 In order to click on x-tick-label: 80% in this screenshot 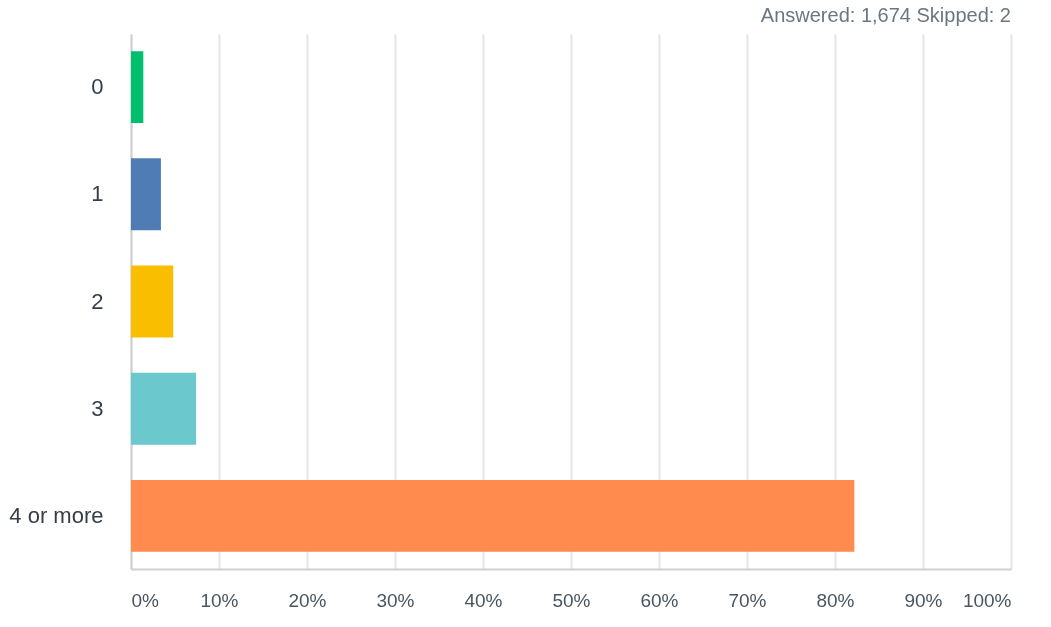, I will do `click(835, 600)`.